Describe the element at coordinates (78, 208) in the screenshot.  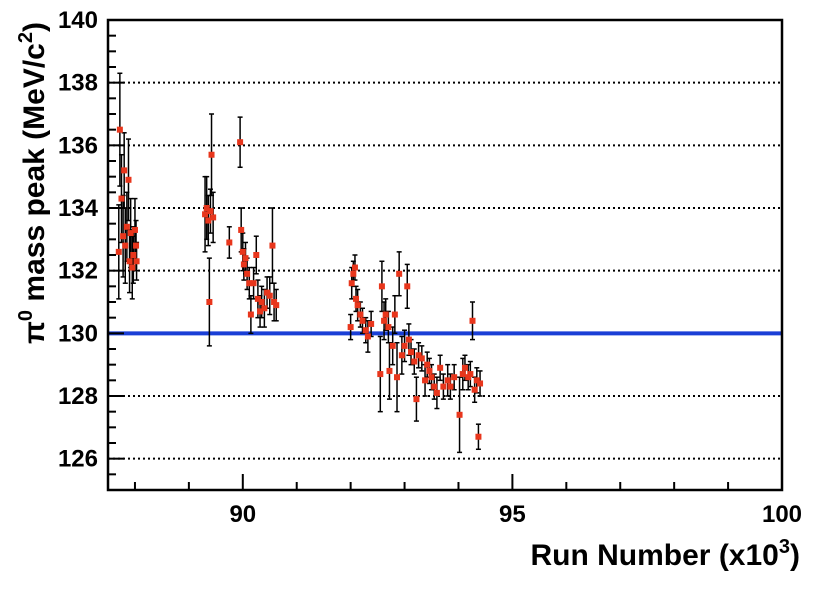
I see `y-tick-label-134: 134` at that location.